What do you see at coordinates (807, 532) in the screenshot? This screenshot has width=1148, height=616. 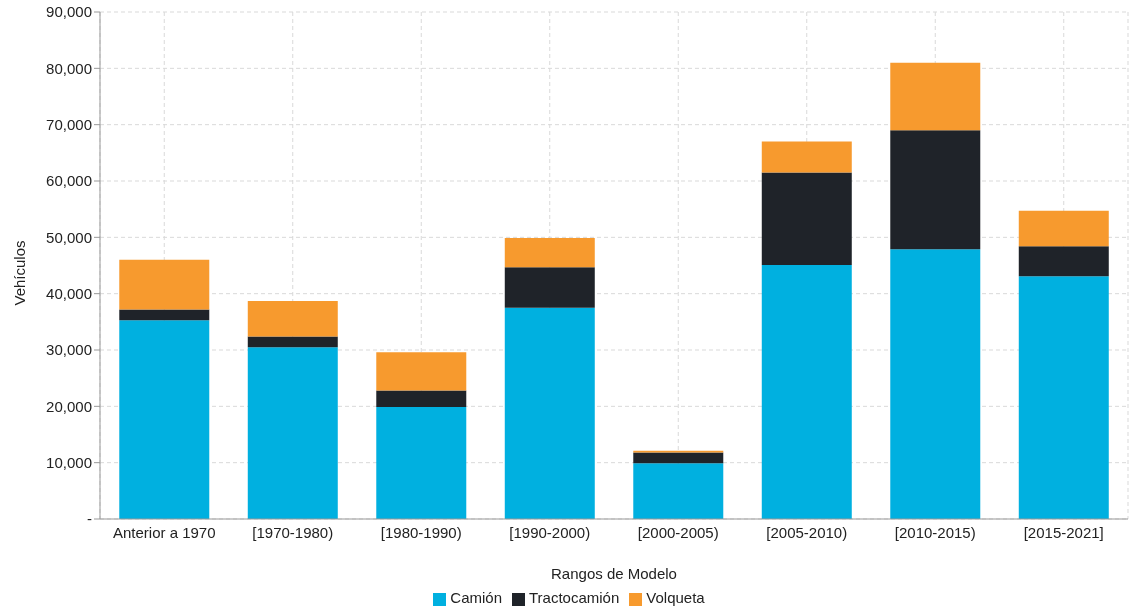 I see `x-tick-label: [2005-2010)` at bounding box center [807, 532].